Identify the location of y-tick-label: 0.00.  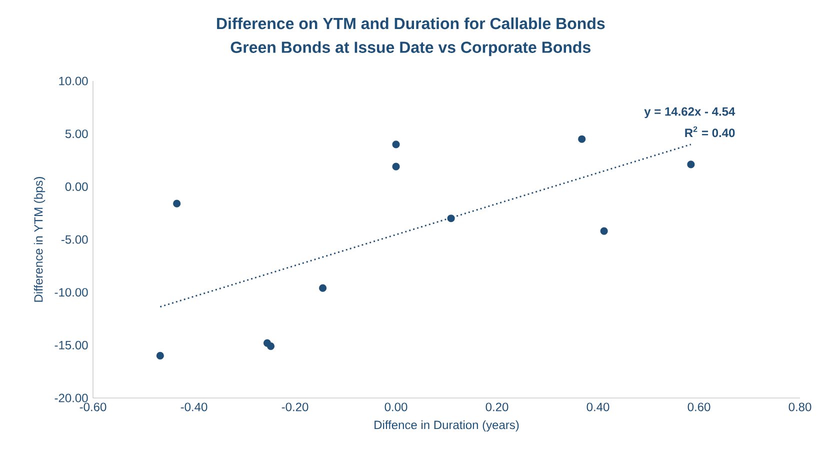
(76, 186).